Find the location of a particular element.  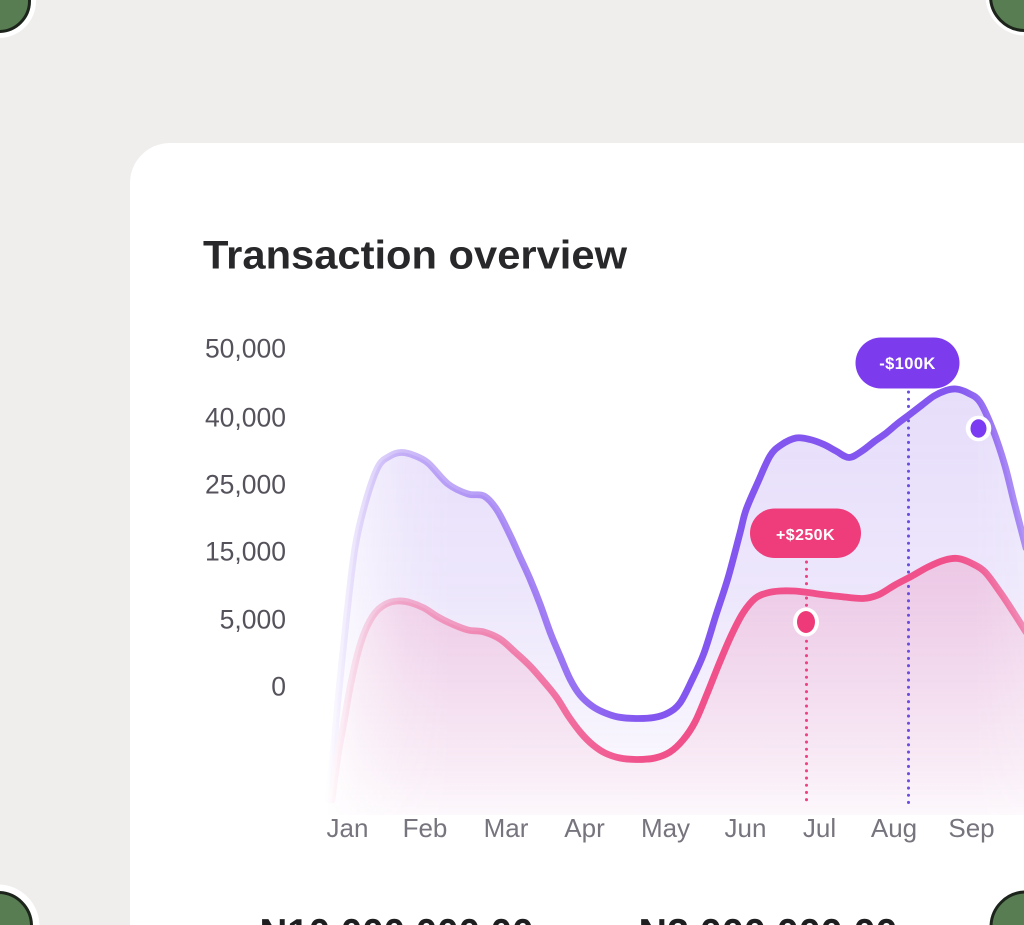

svg-text: N10,000,000.00 is located at coordinates (397, 918).